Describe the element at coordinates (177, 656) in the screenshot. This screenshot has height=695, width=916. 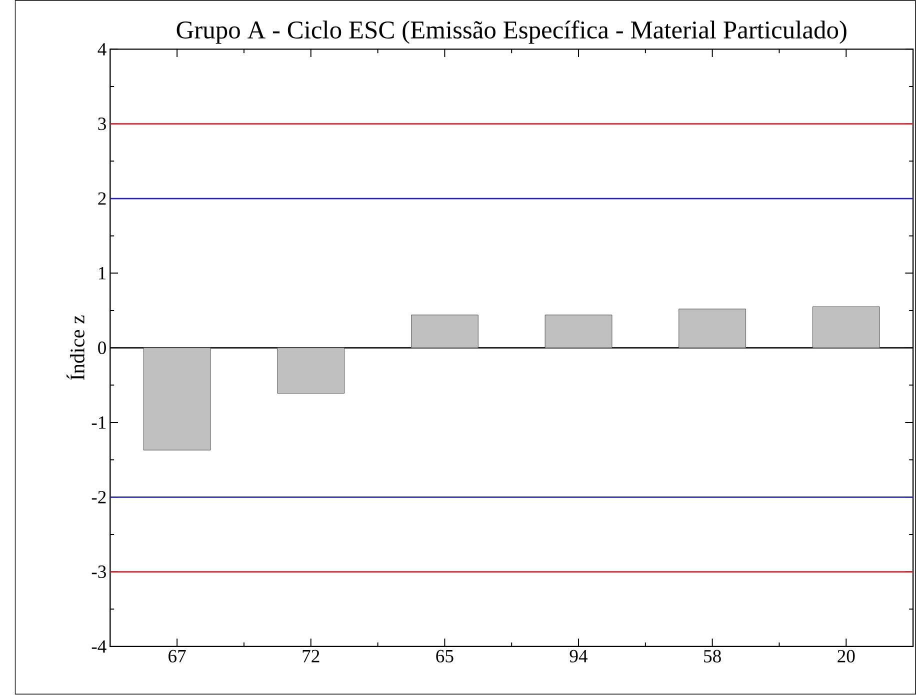
I see `x-tick-label: 67` at that location.